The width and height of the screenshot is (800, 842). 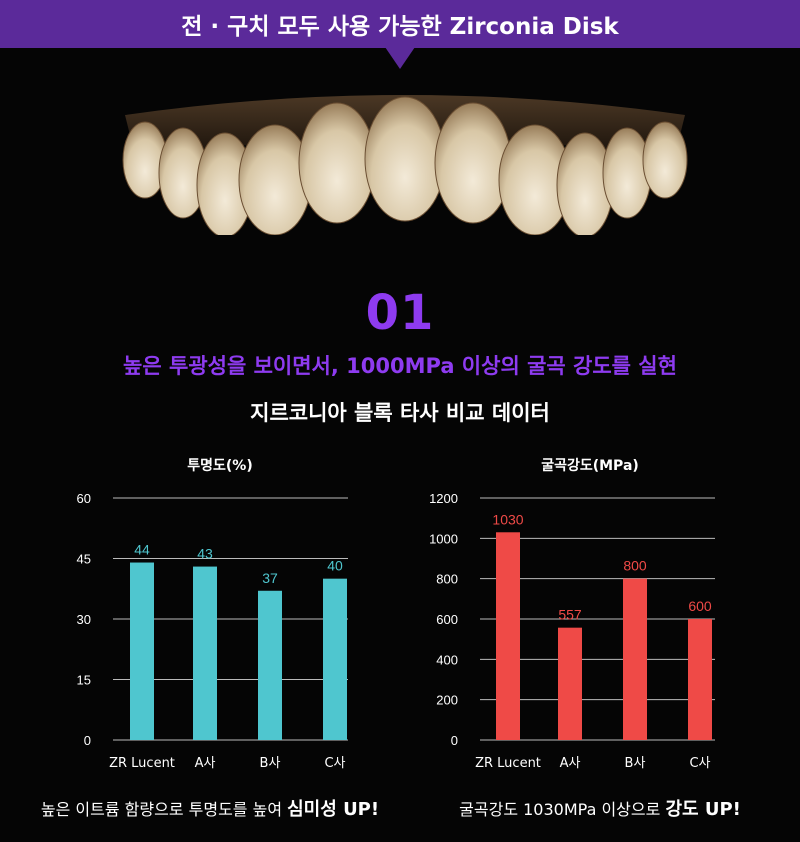 I want to click on caption-transparency-text: 높은 이트륨 함량으로 투명도를 높여, so click(x=164, y=809).